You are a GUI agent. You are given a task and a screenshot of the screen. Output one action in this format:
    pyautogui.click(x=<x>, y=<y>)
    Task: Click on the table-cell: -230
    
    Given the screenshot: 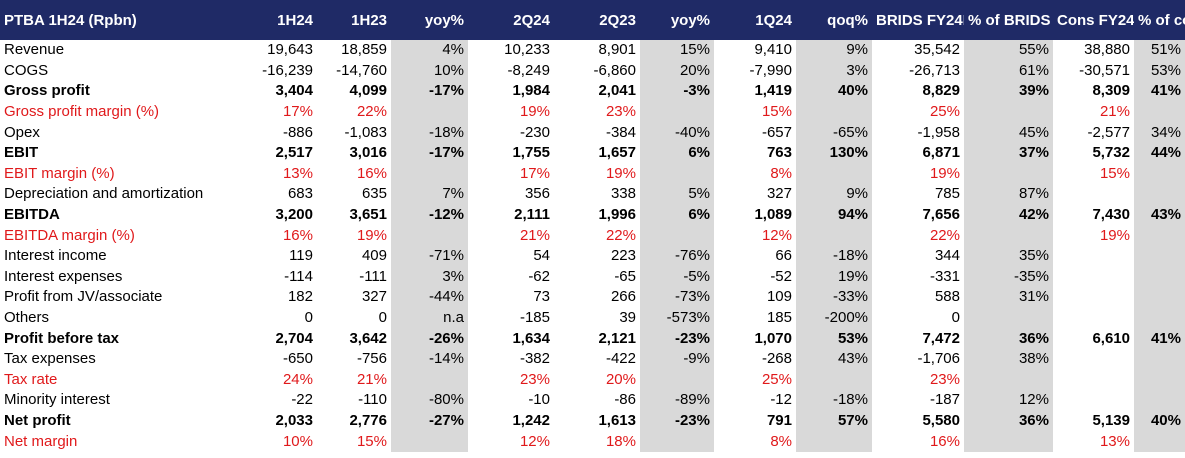 What is the action you would take?
    pyautogui.click(x=534, y=132)
    